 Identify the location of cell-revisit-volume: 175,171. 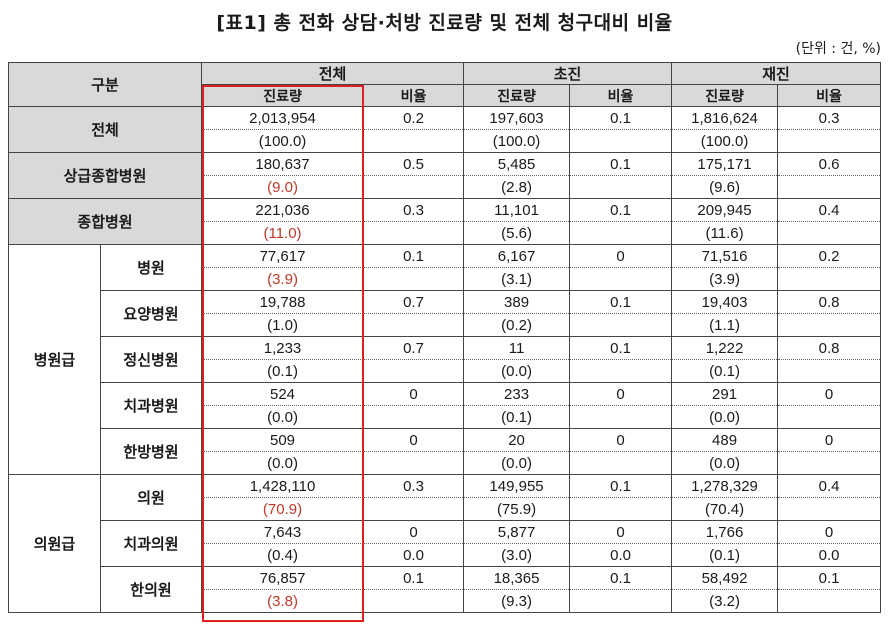
(725, 164).